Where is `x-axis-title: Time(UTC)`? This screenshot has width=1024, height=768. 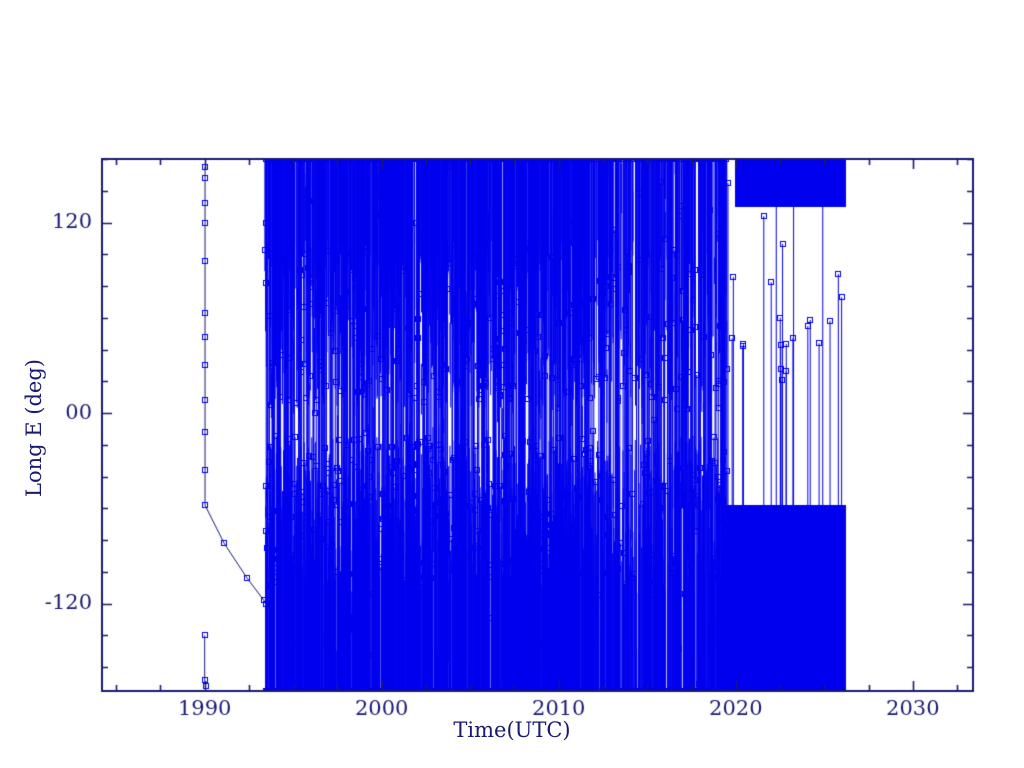 x-axis-title: Time(UTC) is located at coordinates (512, 730).